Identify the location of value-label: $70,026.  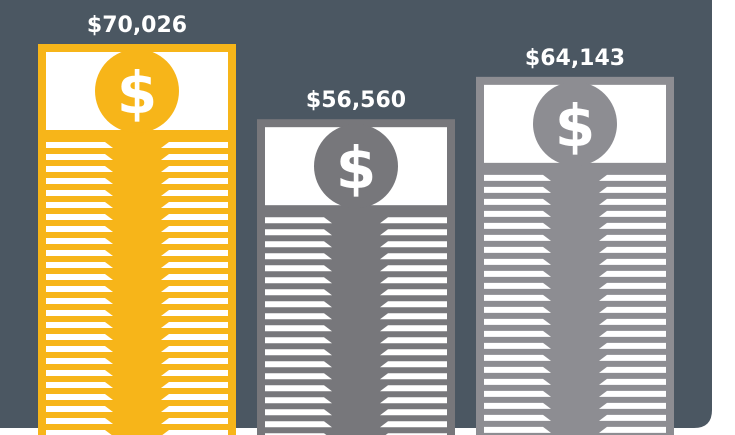
(137, 25).